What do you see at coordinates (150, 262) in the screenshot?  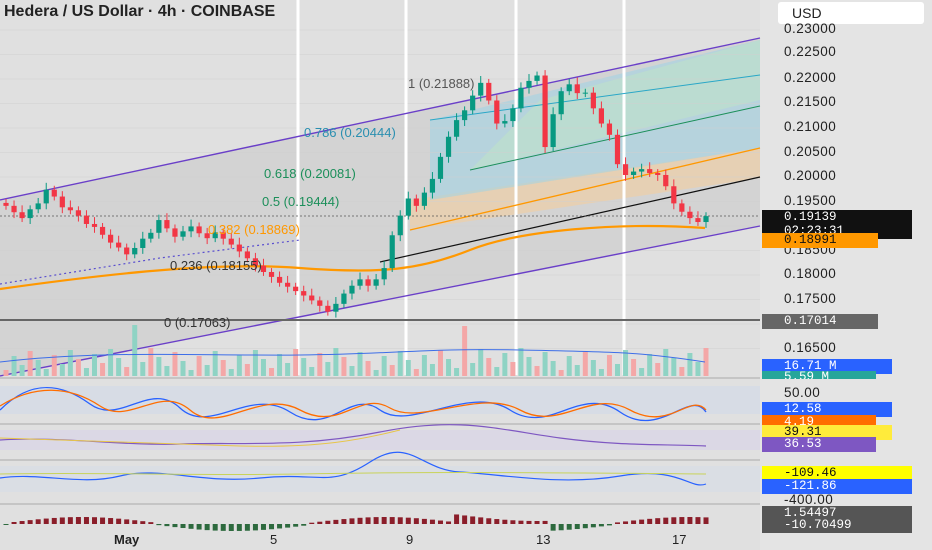 I see `dotted-projection` at bounding box center [150, 262].